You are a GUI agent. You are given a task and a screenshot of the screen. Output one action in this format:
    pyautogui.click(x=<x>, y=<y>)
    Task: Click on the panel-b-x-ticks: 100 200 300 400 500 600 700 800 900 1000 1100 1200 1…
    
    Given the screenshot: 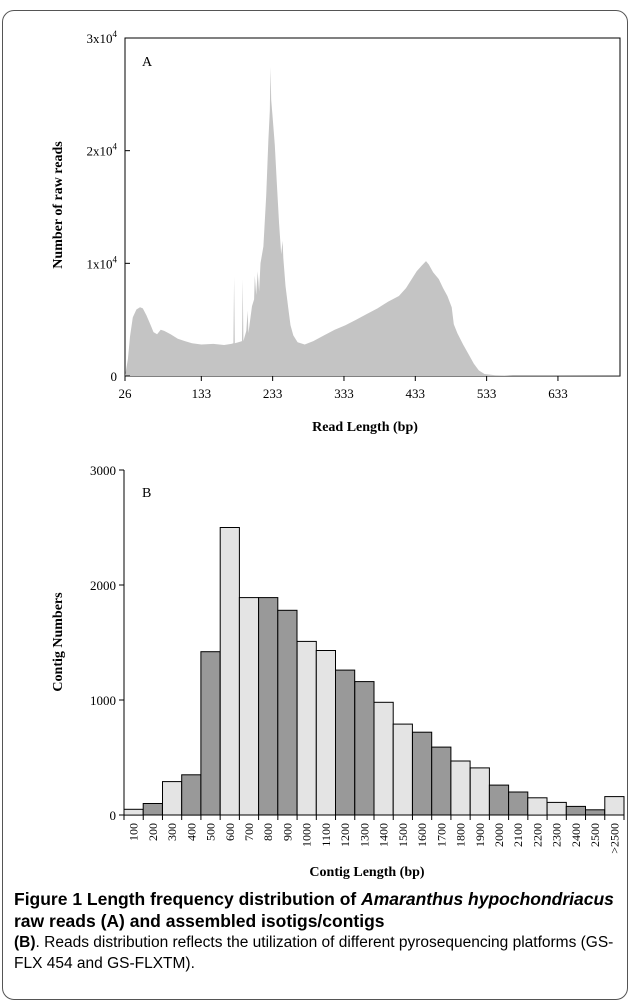 What is the action you would take?
    pyautogui.click(x=374, y=834)
    